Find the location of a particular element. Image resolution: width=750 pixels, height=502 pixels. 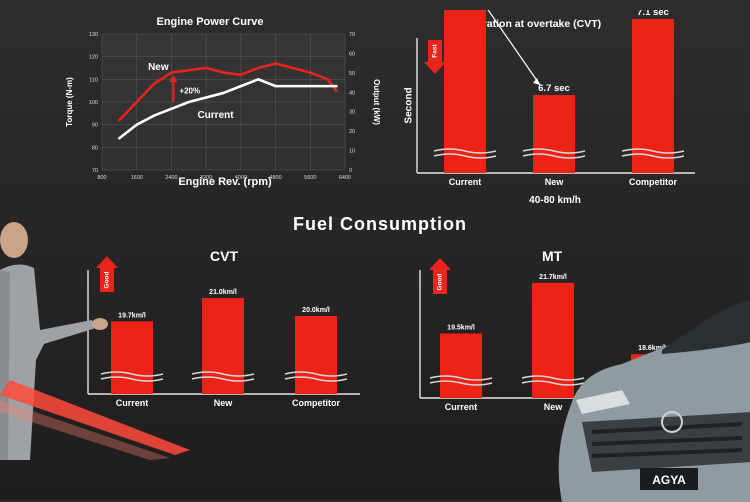

presenter-figure is located at coordinates (54, 341).